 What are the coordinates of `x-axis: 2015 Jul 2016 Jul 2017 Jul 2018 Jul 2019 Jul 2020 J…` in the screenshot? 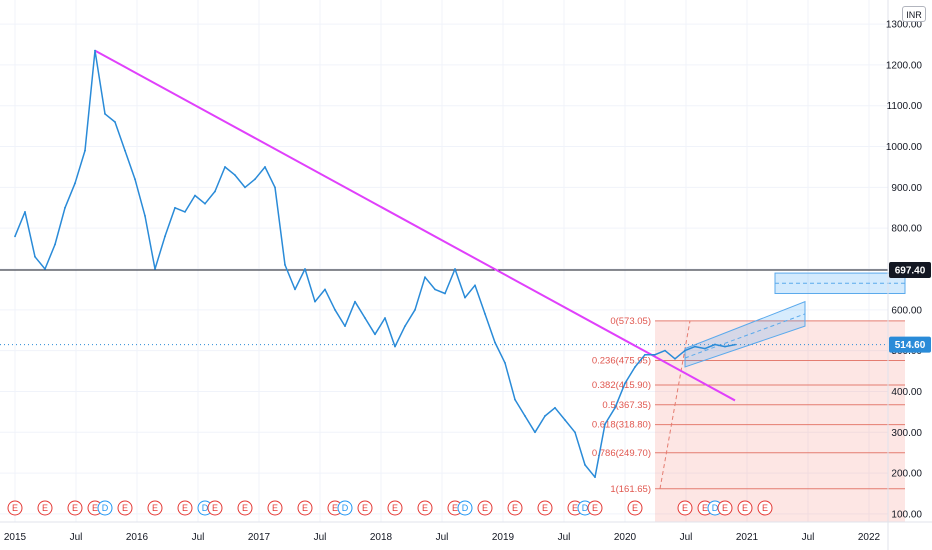 It's located at (466, 532).